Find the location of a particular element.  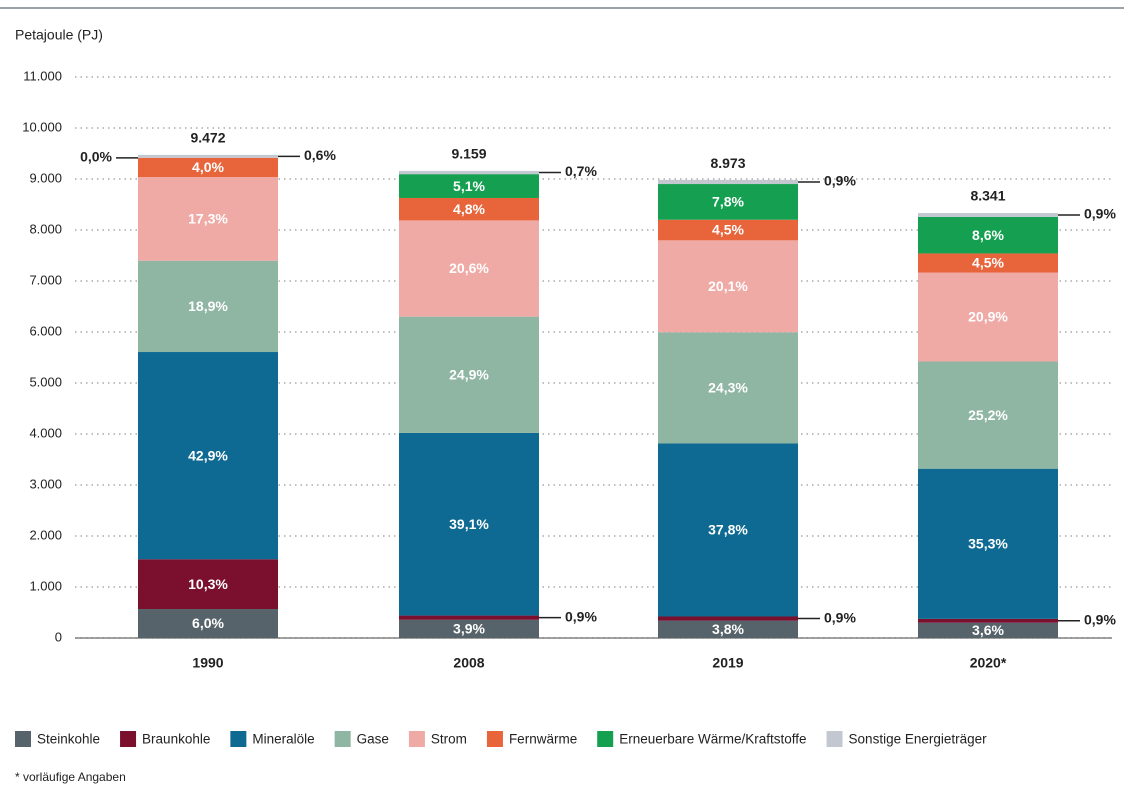

value-label: 18,9% is located at coordinates (208, 306).